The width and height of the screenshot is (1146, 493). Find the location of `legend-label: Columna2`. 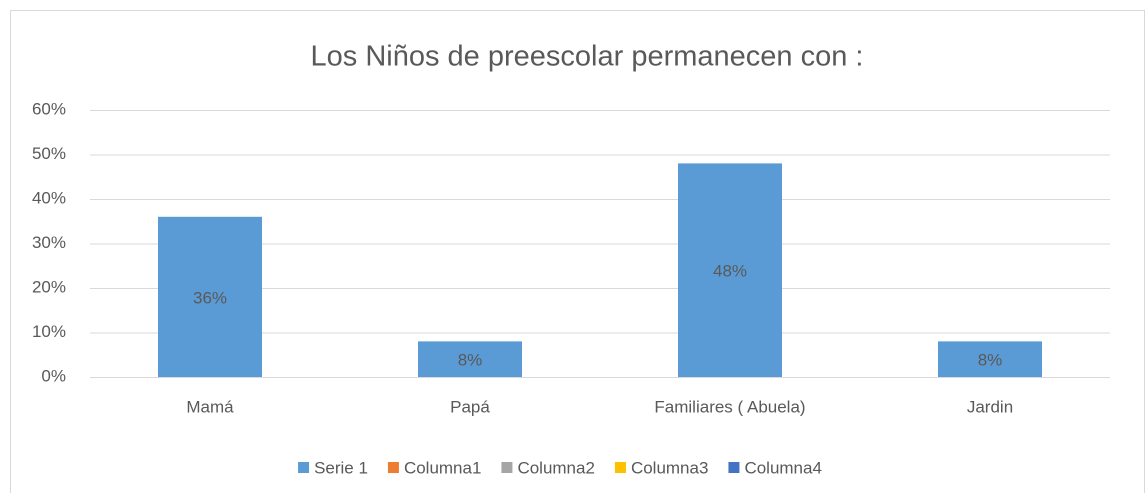

legend-label: Columna2 is located at coordinates (556, 467).